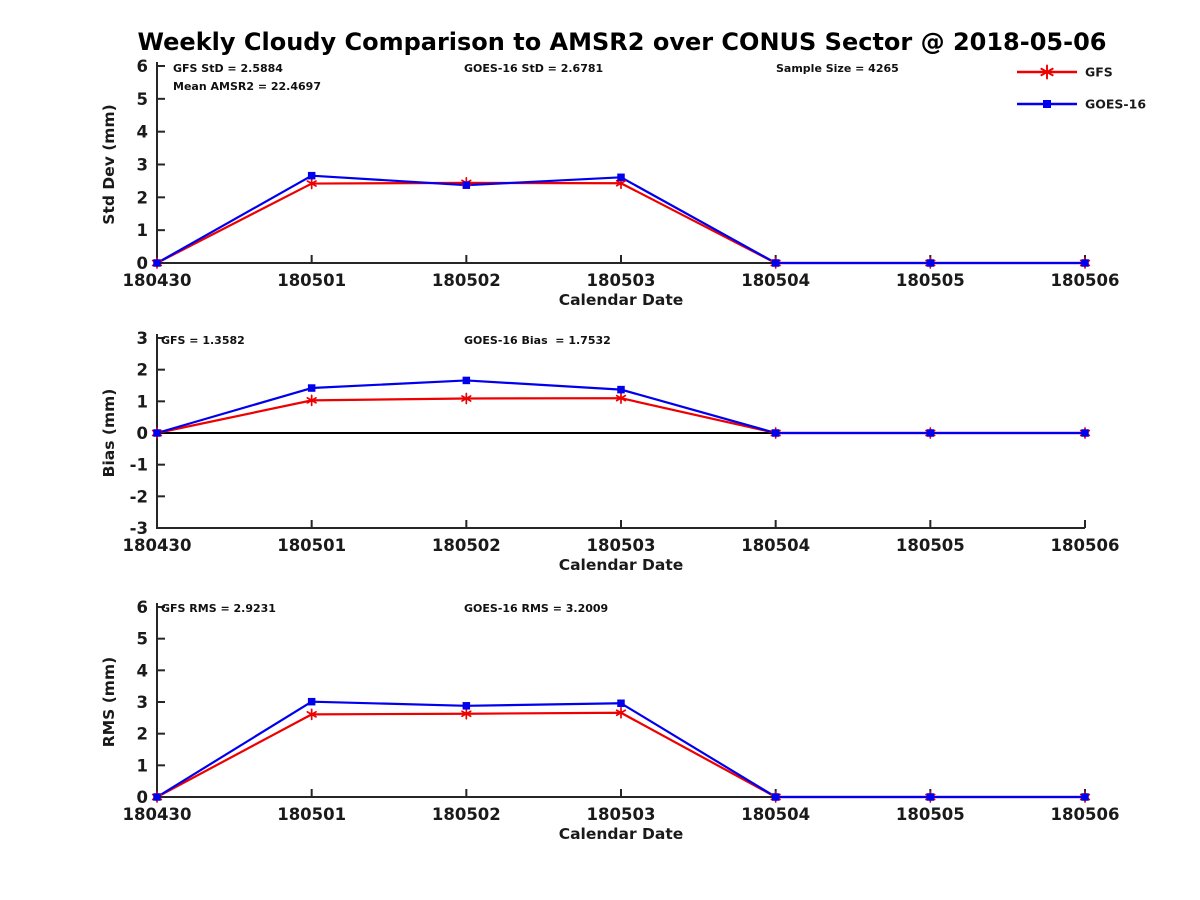 The width and height of the screenshot is (1200, 900). I want to click on y-tick-label: -3, so click(139, 528).